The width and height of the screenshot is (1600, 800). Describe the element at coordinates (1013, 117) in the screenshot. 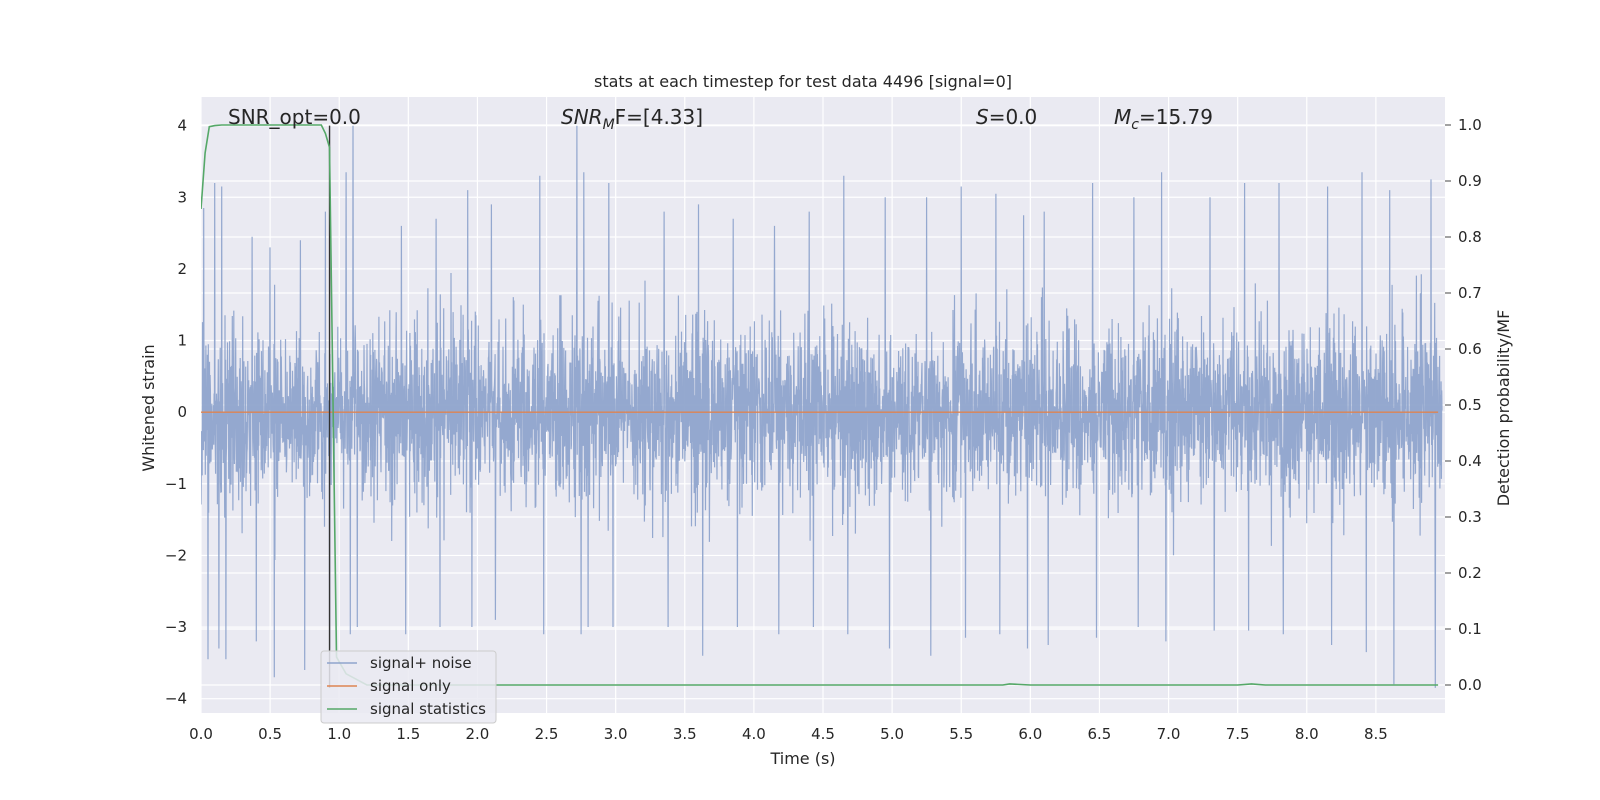

I see `annotation-s-rest: =0.0` at that location.